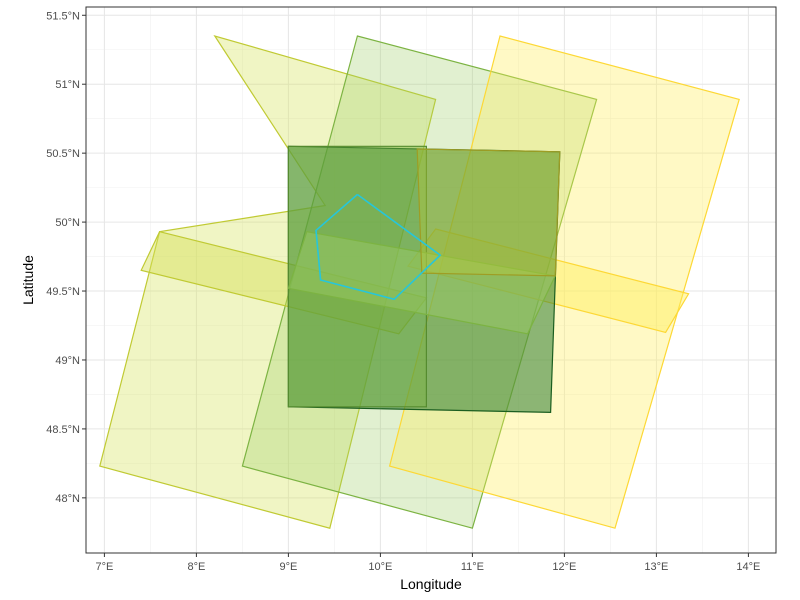 The height and width of the screenshot is (600, 800). Describe the element at coordinates (427, 563) in the screenshot. I see `x-axis-ticks: 7°E 8°E 9°E 10°E 11°E 12°E 13°E 14°E` at that location.